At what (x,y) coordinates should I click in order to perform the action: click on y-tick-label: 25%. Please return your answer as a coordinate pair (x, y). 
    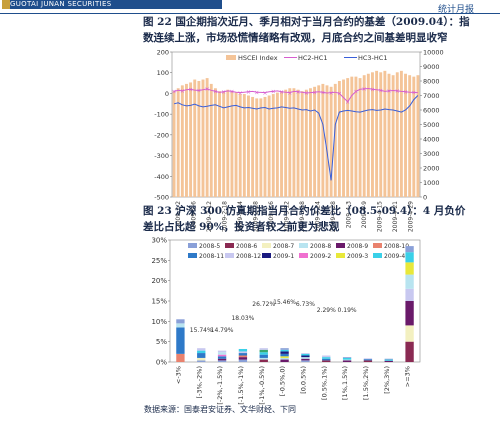
    Looking at the image, I should click on (159, 261).